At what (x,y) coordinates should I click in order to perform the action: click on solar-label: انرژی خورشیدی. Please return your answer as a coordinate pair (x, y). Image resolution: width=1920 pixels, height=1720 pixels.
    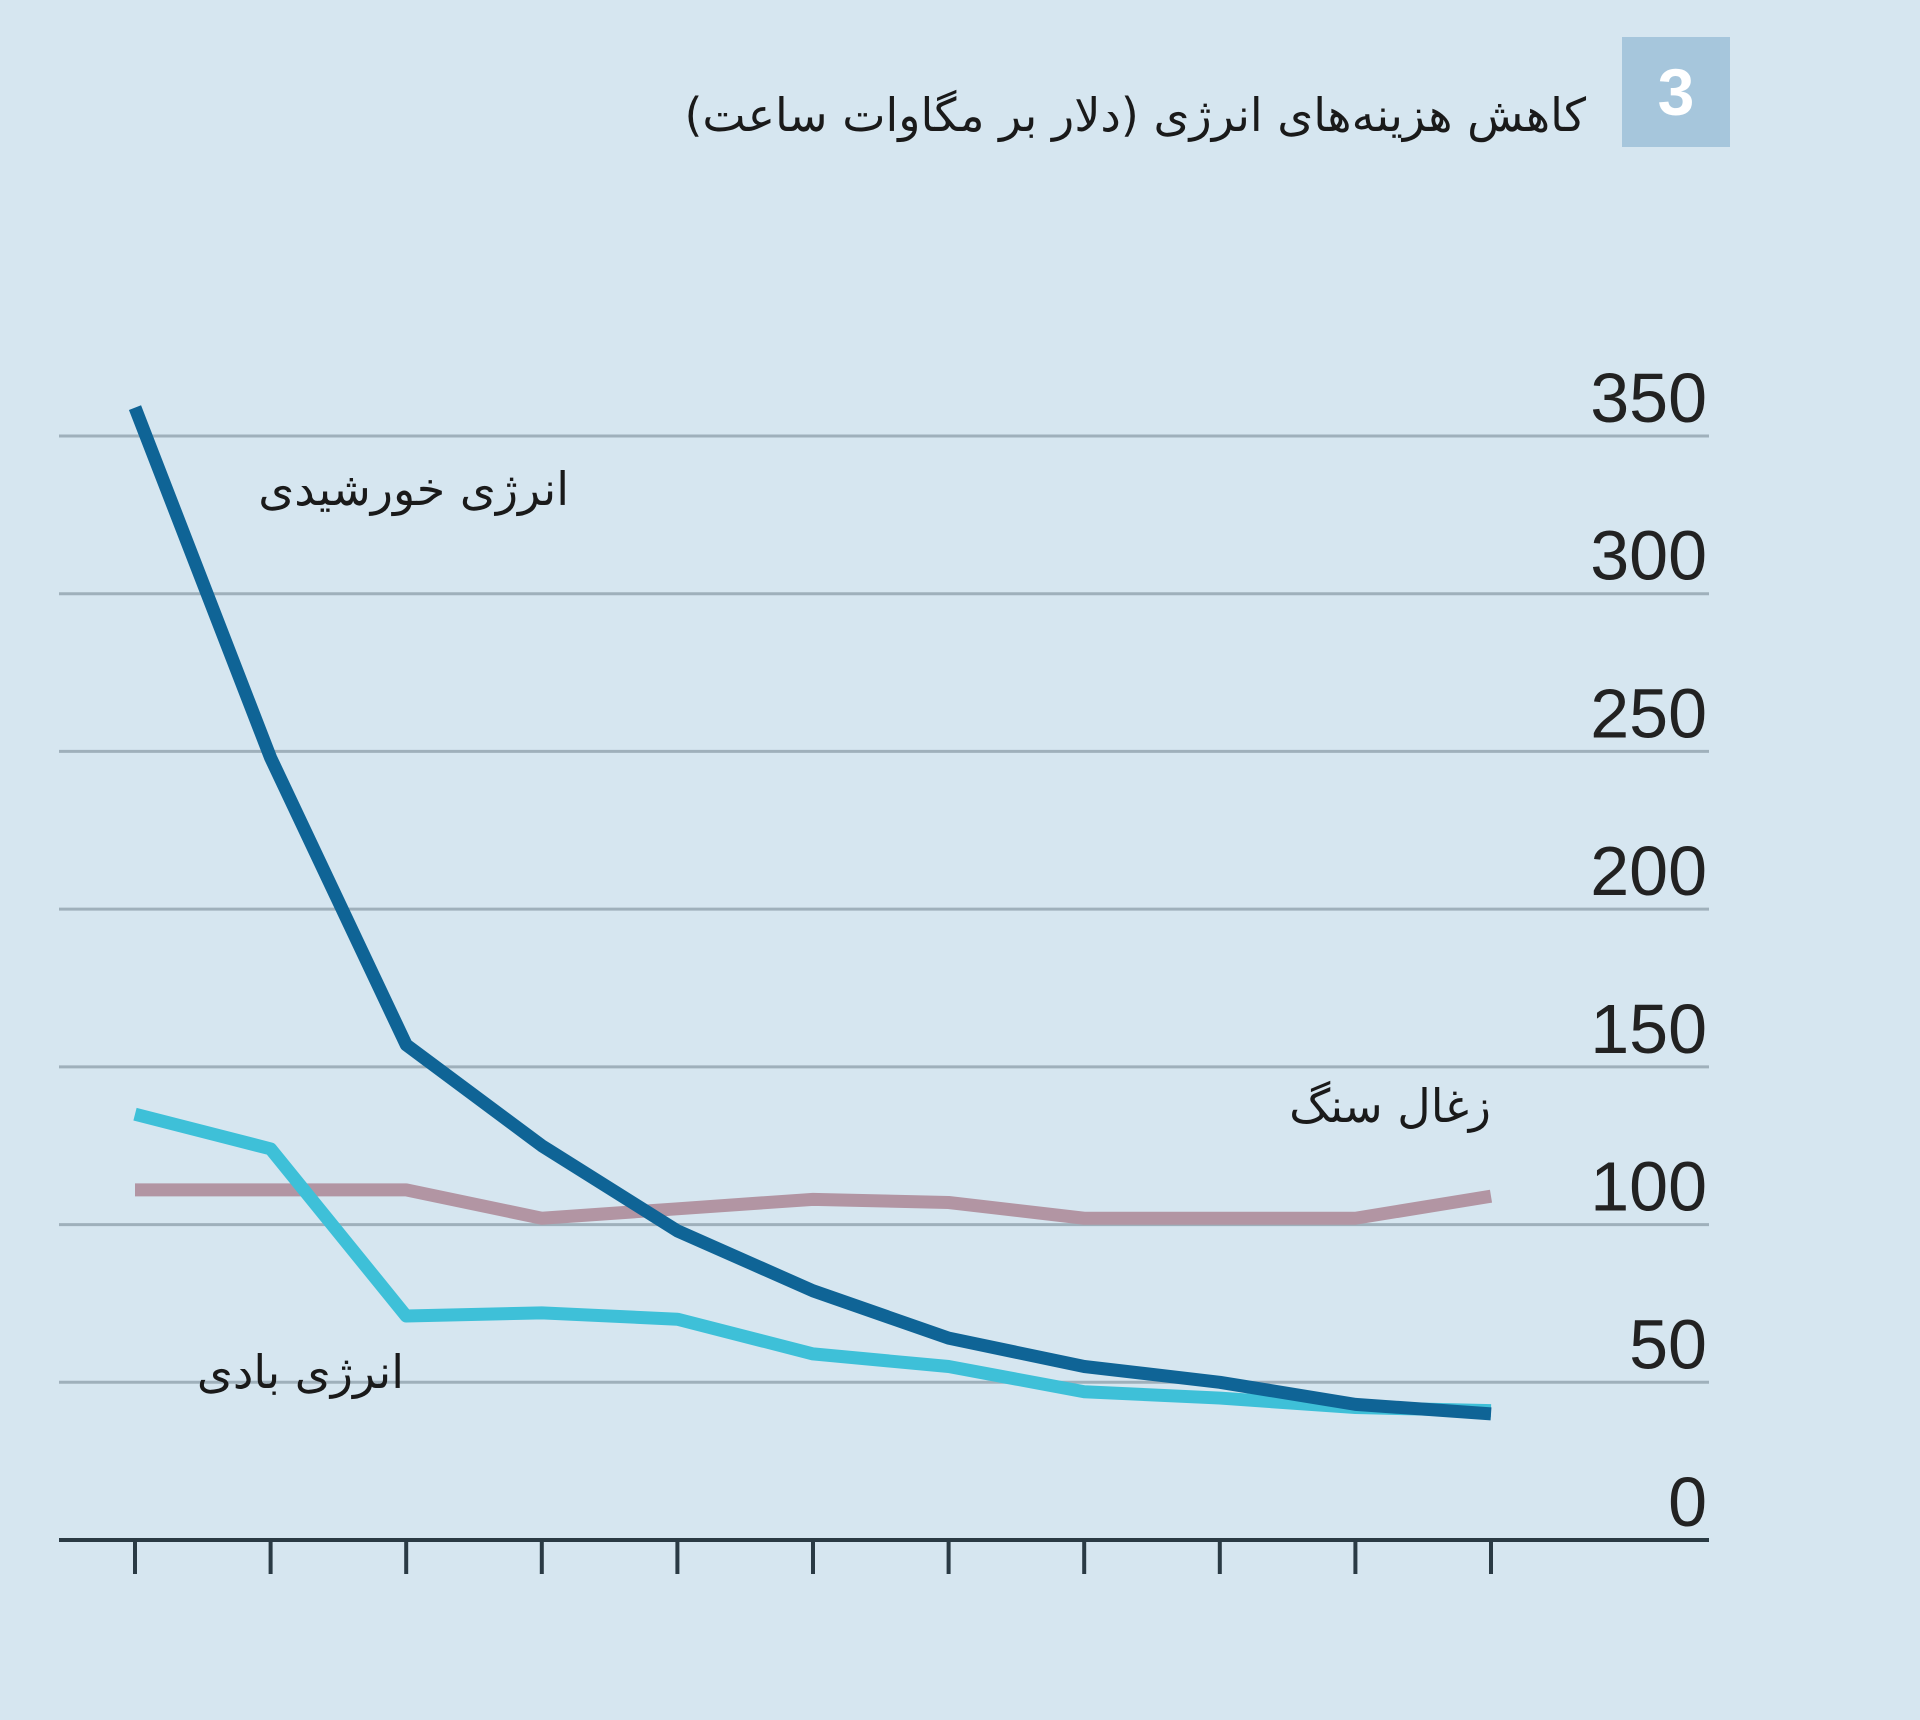
    Looking at the image, I should click on (413, 489).